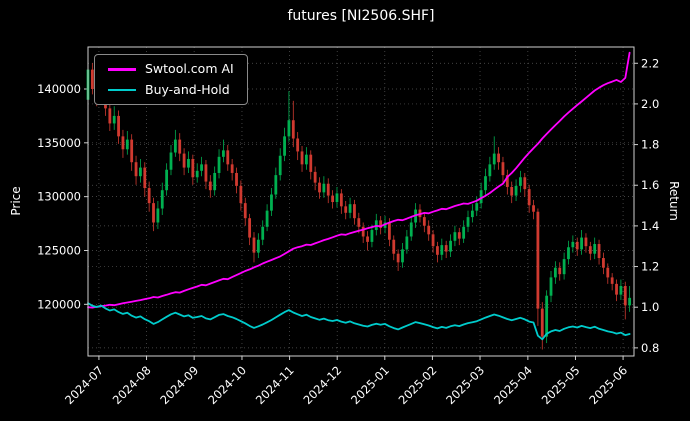  What do you see at coordinates (418, 385) in the screenshot?
I see `x-tick-label: 2025-02` at bounding box center [418, 385].